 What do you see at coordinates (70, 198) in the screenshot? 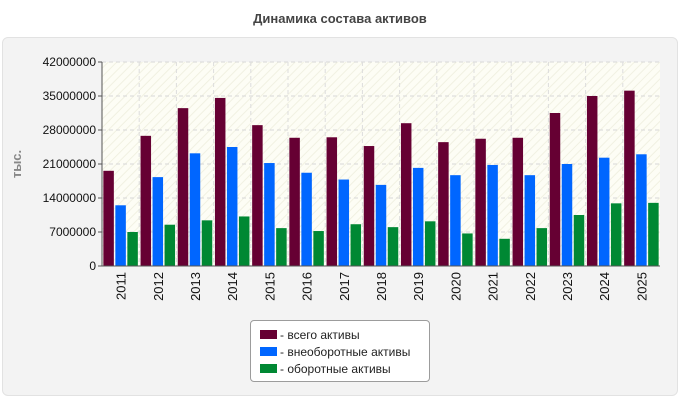
I see `y-tick-label: 14000000` at bounding box center [70, 198].